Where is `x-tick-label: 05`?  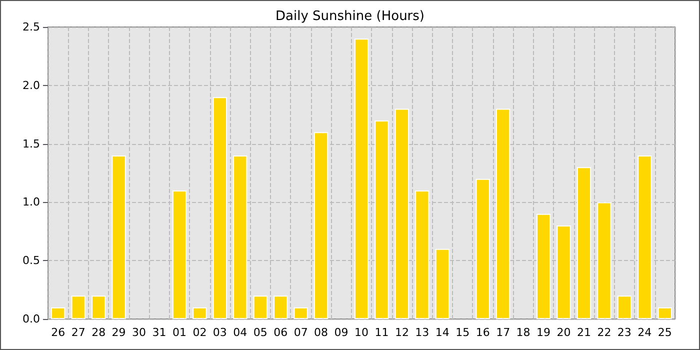
x-tick-label: 05 is located at coordinates (260, 332).